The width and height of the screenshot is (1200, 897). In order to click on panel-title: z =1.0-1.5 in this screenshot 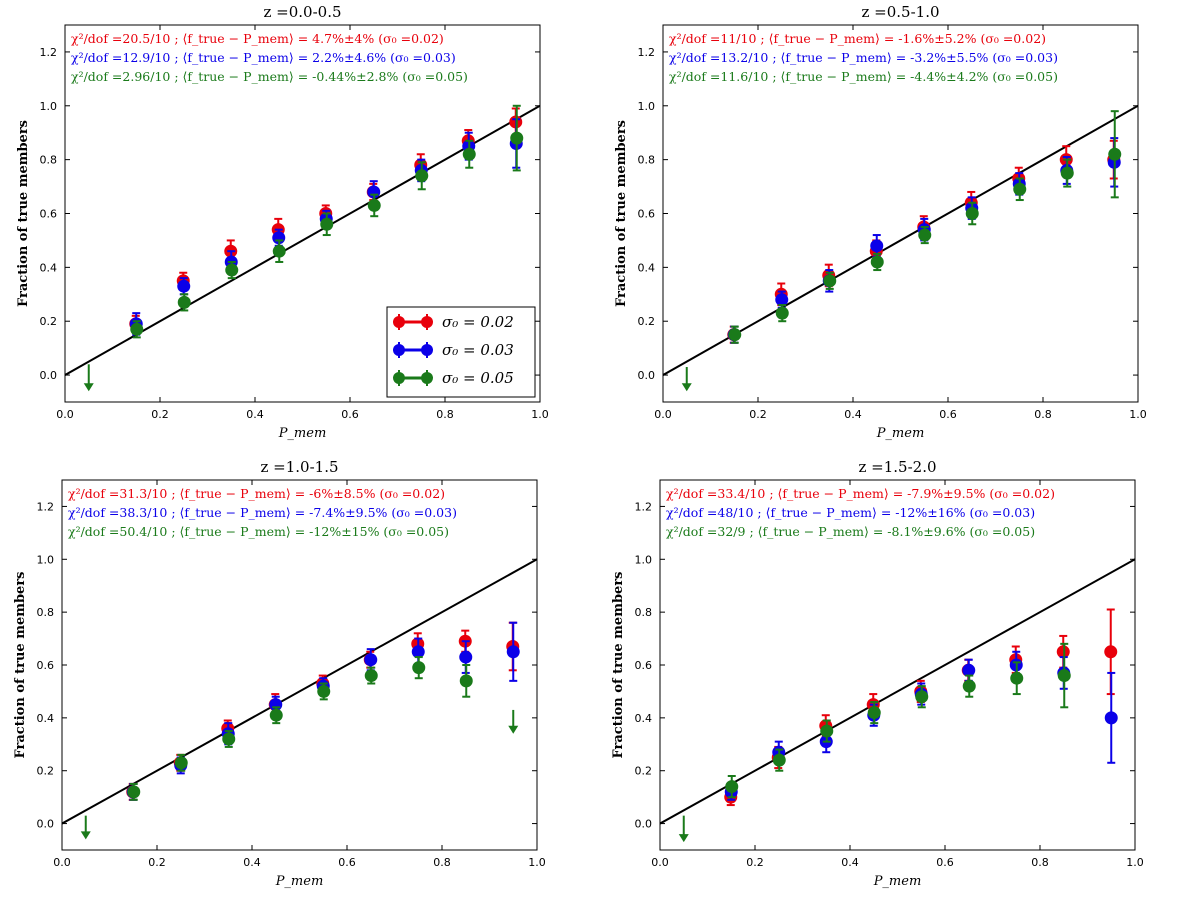, I will do `click(299, 467)`.